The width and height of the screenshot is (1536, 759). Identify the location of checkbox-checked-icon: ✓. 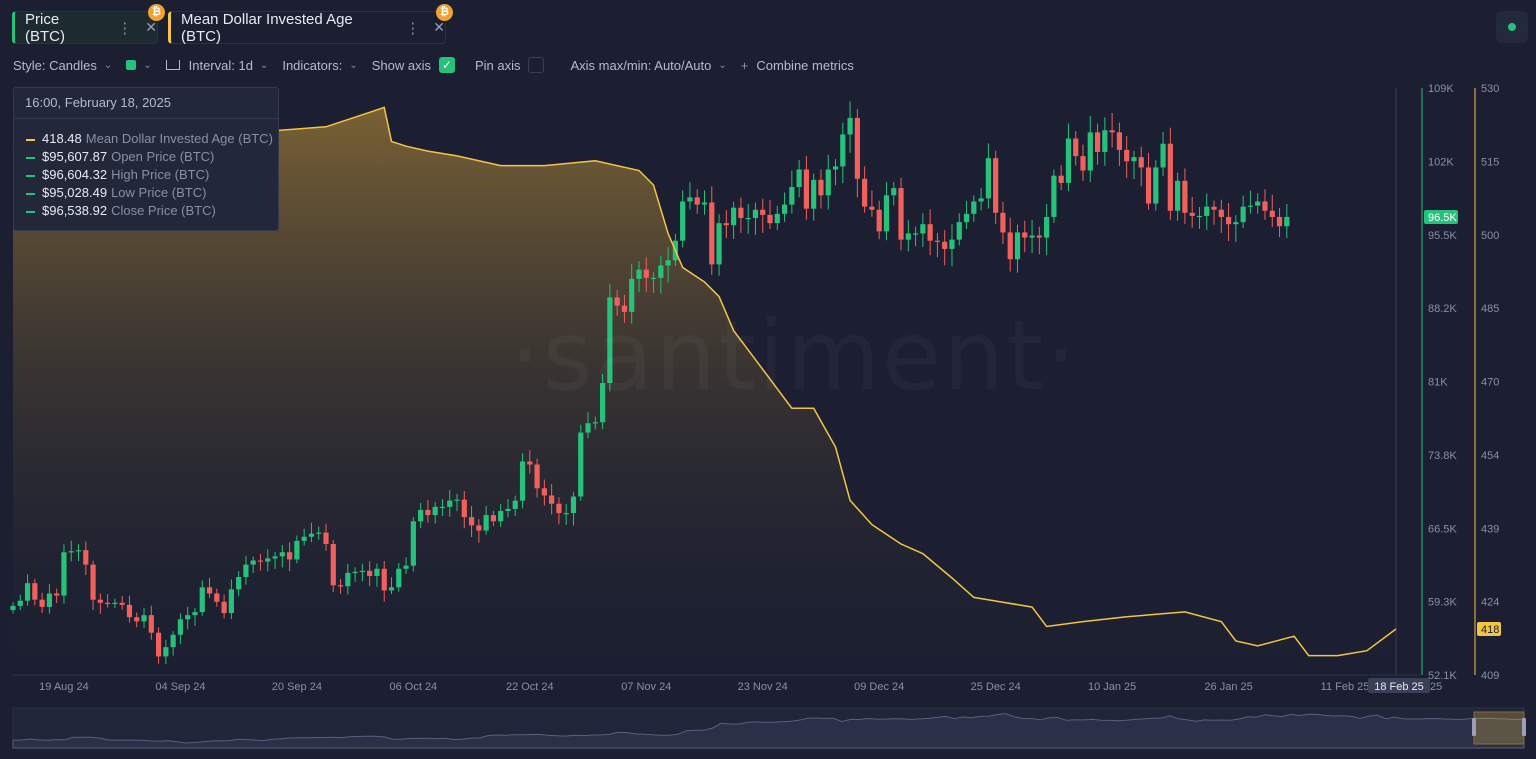
(446, 65).